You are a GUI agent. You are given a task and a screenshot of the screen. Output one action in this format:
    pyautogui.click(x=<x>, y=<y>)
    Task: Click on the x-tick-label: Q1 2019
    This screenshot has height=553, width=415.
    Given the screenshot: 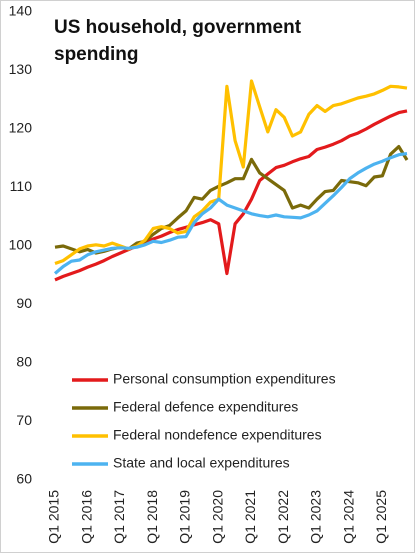 What is the action you would take?
    pyautogui.click(x=185, y=517)
    